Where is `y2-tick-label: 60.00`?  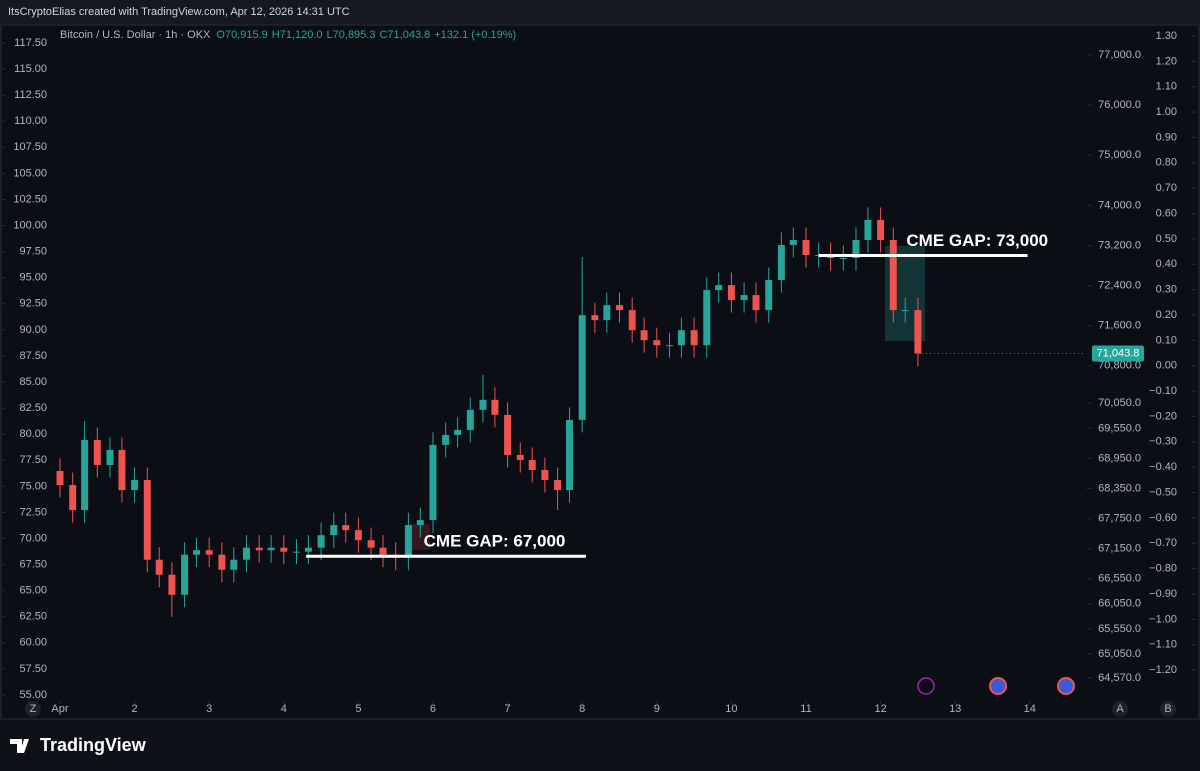 y2-tick-label: 60.00 is located at coordinates (33, 643).